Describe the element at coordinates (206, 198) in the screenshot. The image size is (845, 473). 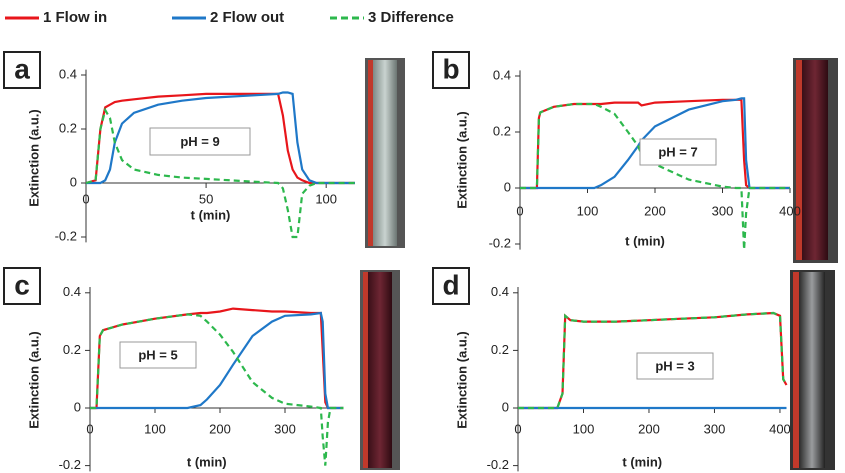
I see `x-tick-label: 50` at that location.